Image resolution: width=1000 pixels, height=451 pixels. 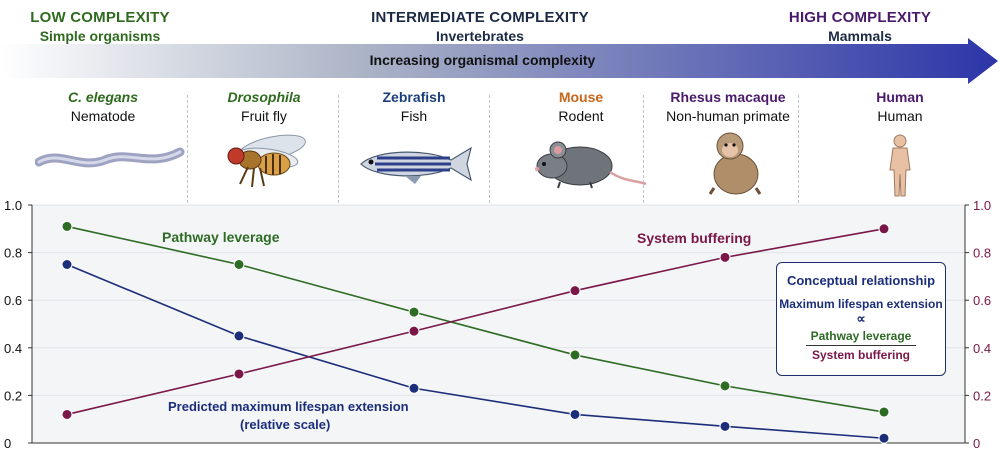 I want to click on organism-zebrafish: Zebrafish Fish, so click(x=414, y=107).